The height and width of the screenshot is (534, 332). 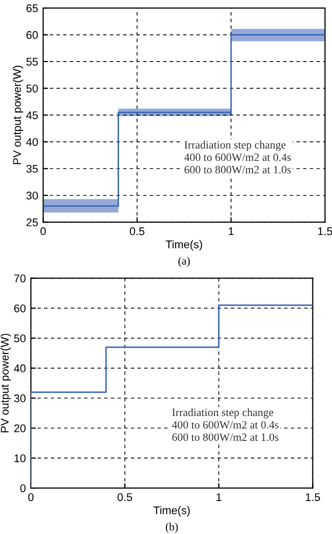 What do you see at coordinates (32, 8) in the screenshot?
I see `y-tick-label: 65` at bounding box center [32, 8].